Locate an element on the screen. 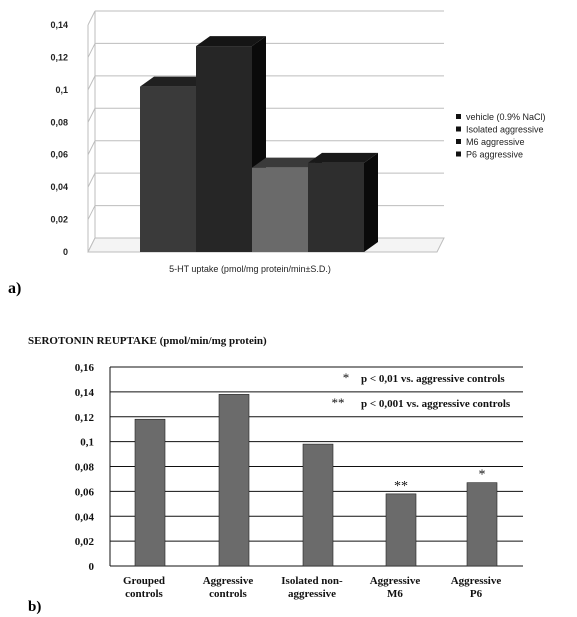 The width and height of the screenshot is (577, 617). panel-b-label: b) is located at coordinates (34, 607).